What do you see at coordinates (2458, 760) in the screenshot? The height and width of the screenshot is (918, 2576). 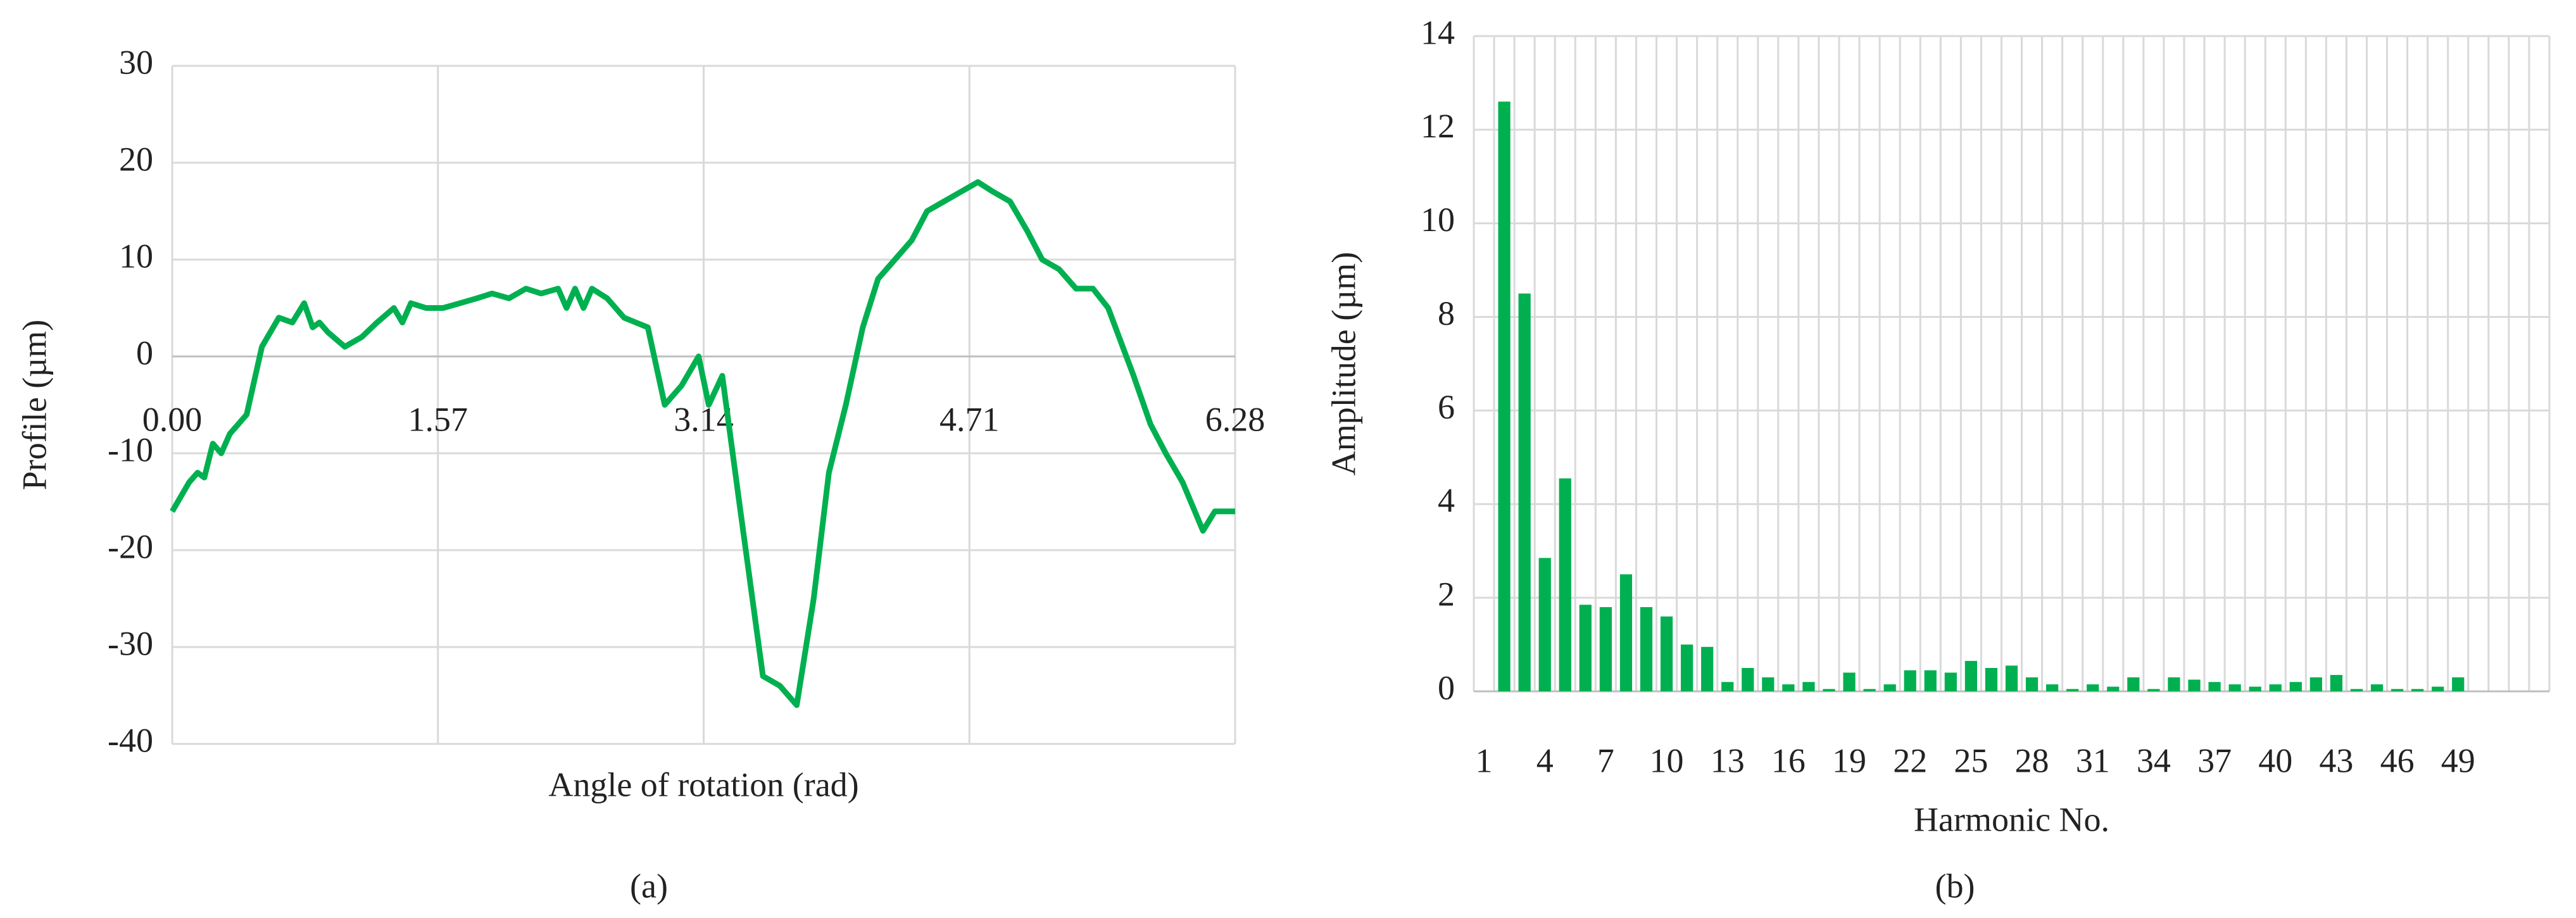 I see `x-tick-label: 49` at bounding box center [2458, 760].